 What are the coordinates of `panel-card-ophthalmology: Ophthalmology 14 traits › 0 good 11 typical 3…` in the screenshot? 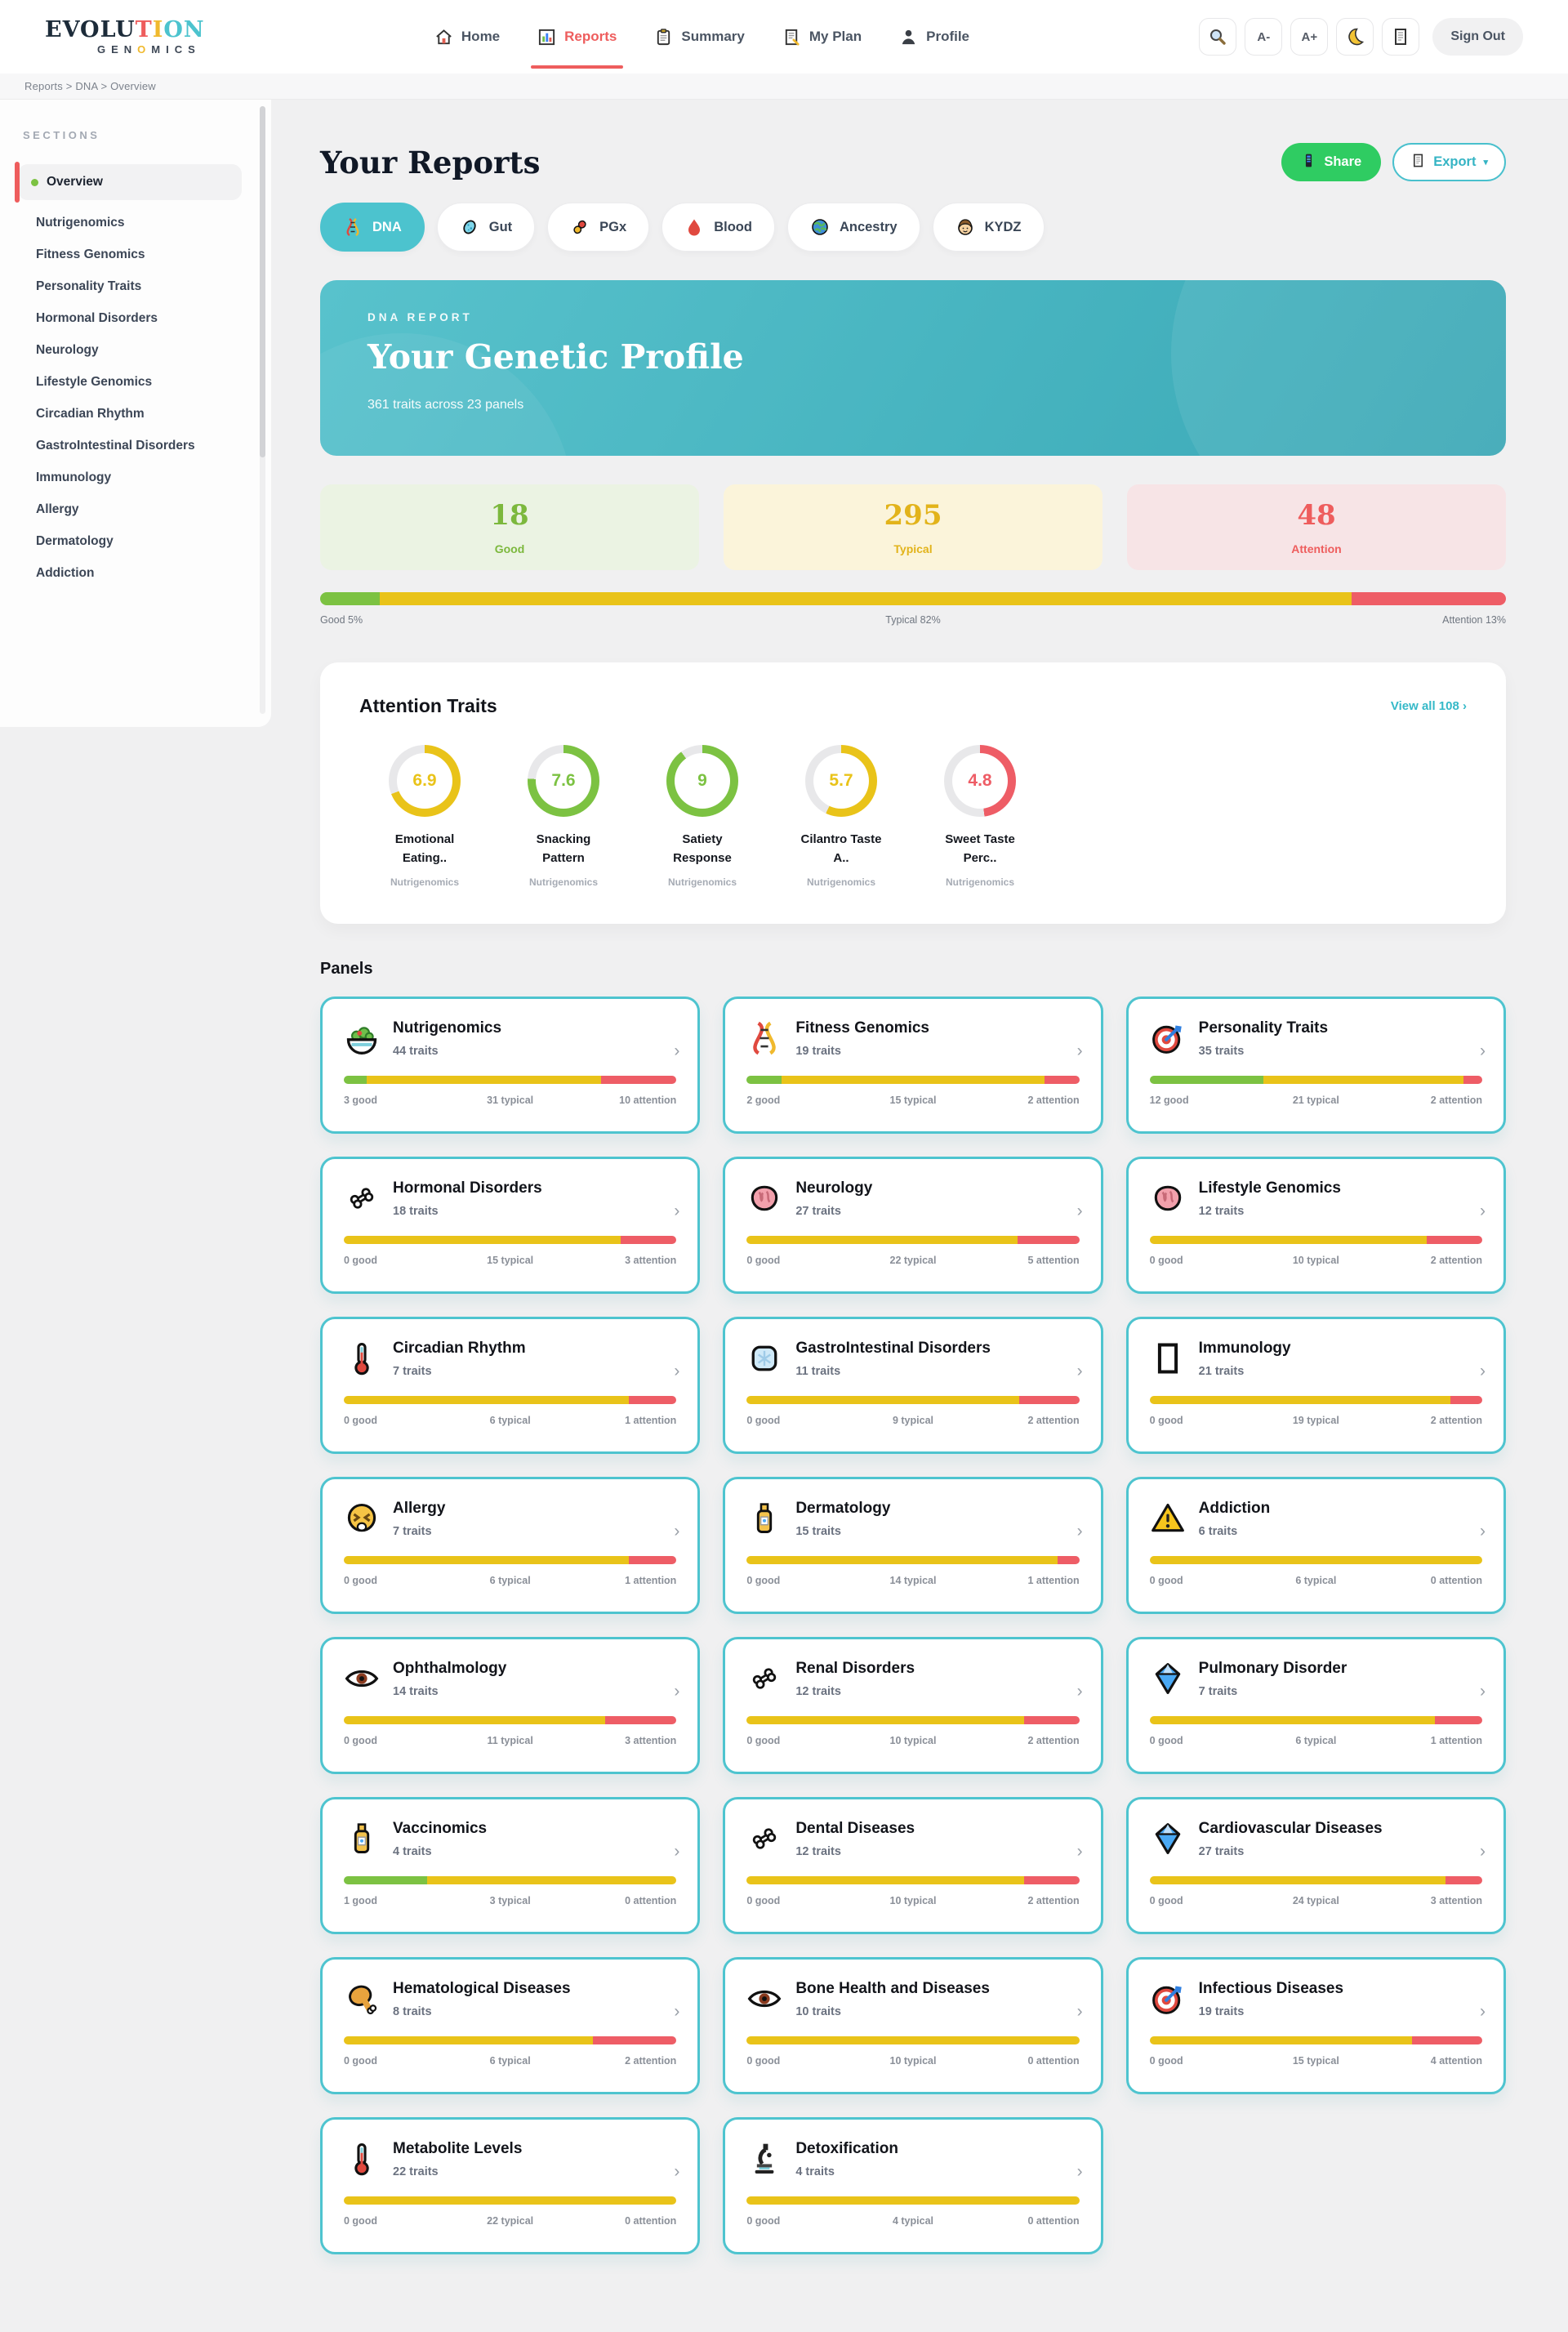 It's located at (510, 1705).